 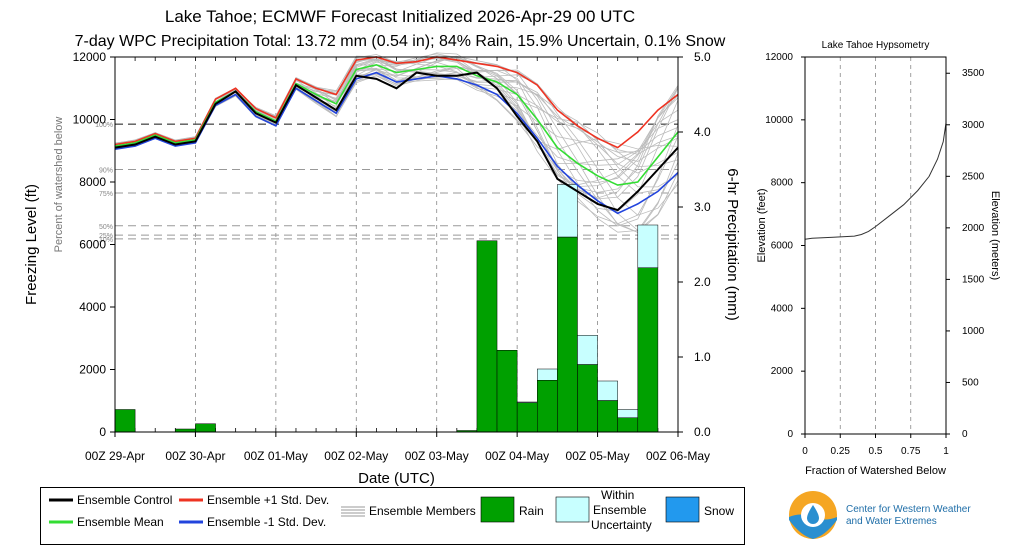 I want to click on logo-line-1: Center for Western Weather, so click(x=908, y=509).